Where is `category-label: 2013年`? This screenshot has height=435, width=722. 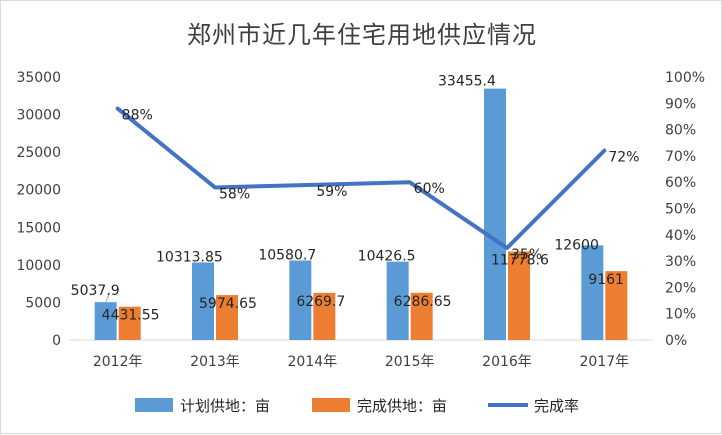 category-label: 2013年 is located at coordinates (215, 362).